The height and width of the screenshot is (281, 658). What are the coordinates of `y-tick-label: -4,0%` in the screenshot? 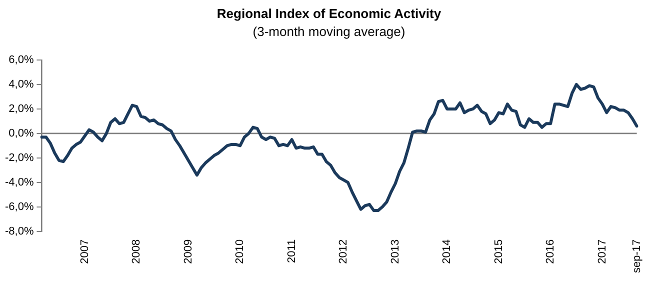 It's located at (19, 182).